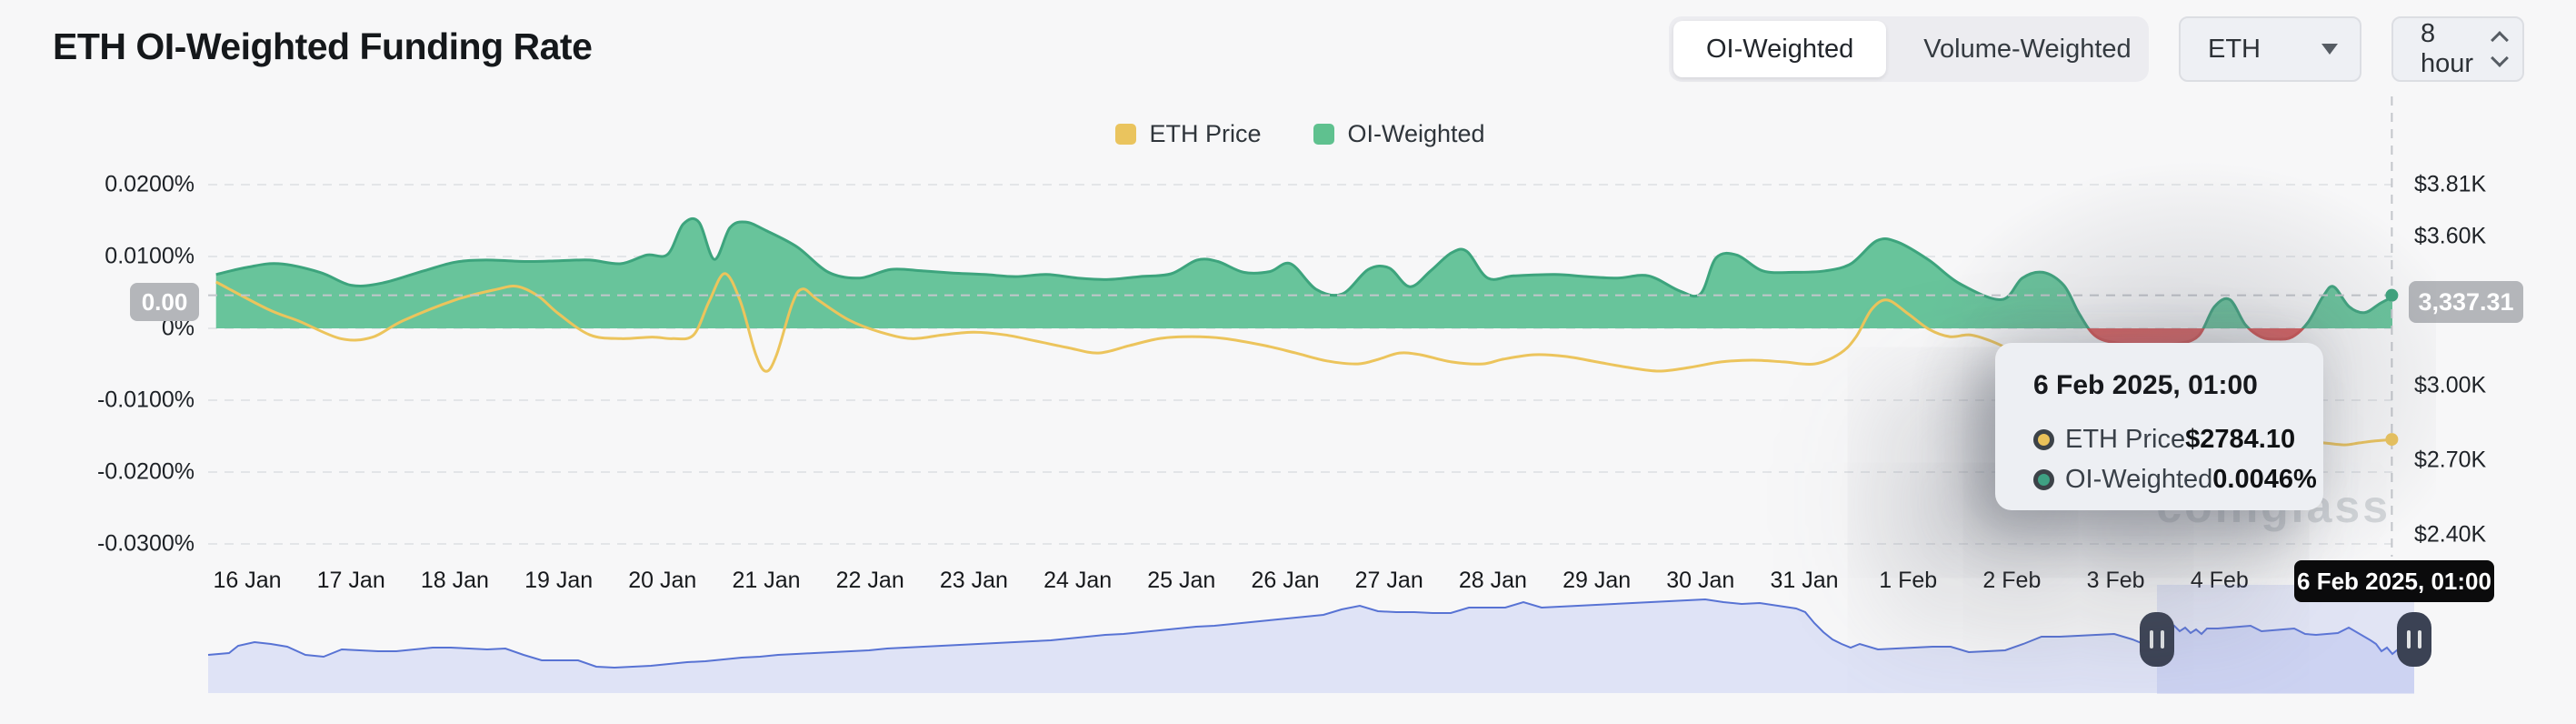 Image resolution: width=2576 pixels, height=724 pixels. Describe the element at coordinates (559, 580) in the screenshot. I see `x-axis-tick: 19 Jan` at that location.